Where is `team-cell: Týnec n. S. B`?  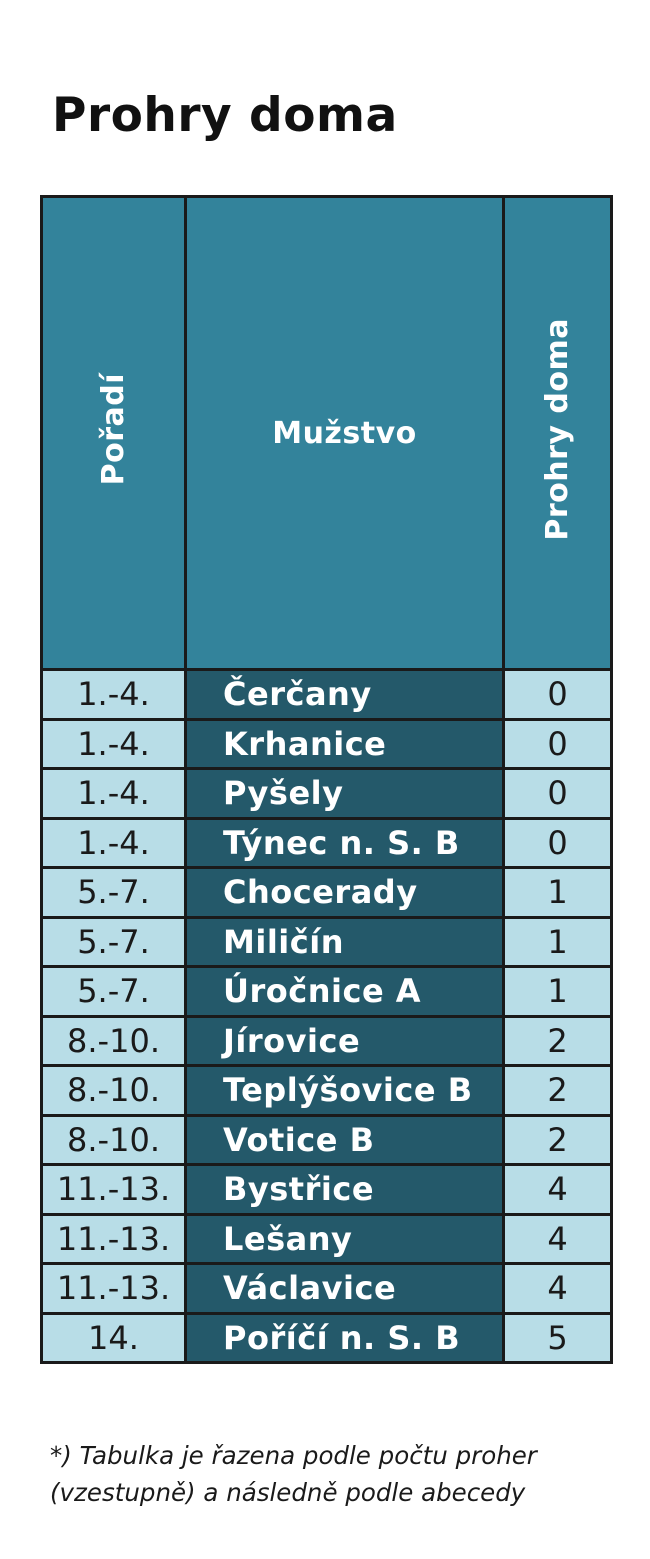 team-cell: Týnec n. S. B is located at coordinates (344, 842).